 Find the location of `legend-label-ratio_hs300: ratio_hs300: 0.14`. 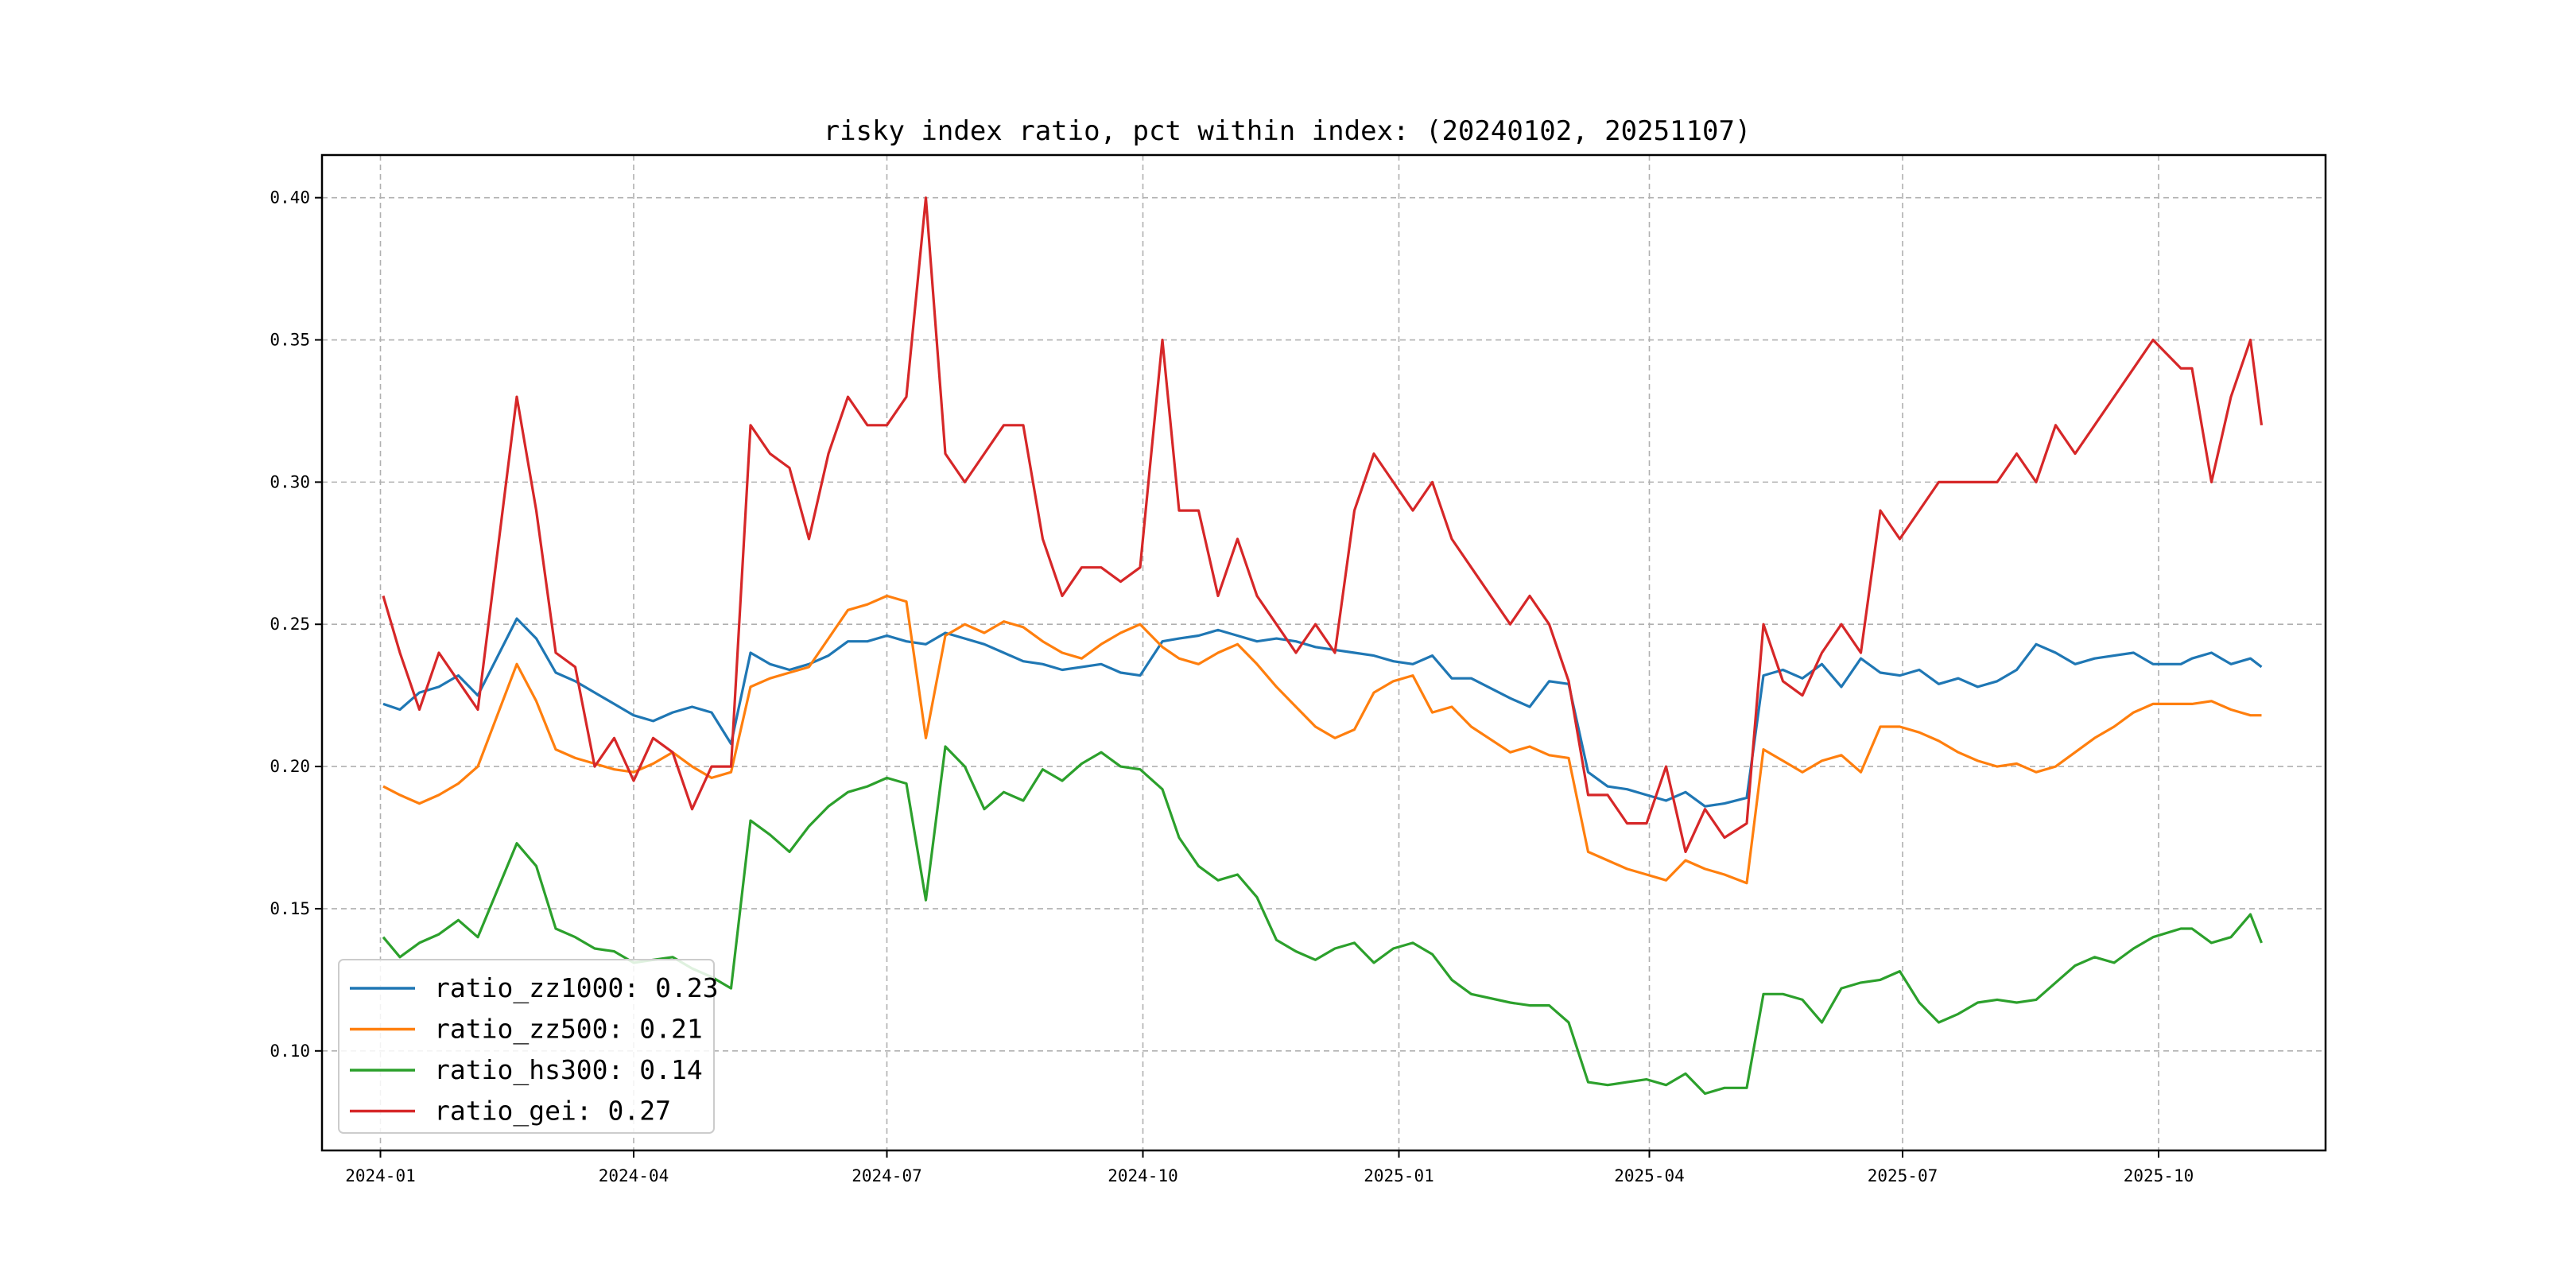

legend-label-ratio_hs300: ratio_hs300: 0.14 is located at coordinates (568, 1070).